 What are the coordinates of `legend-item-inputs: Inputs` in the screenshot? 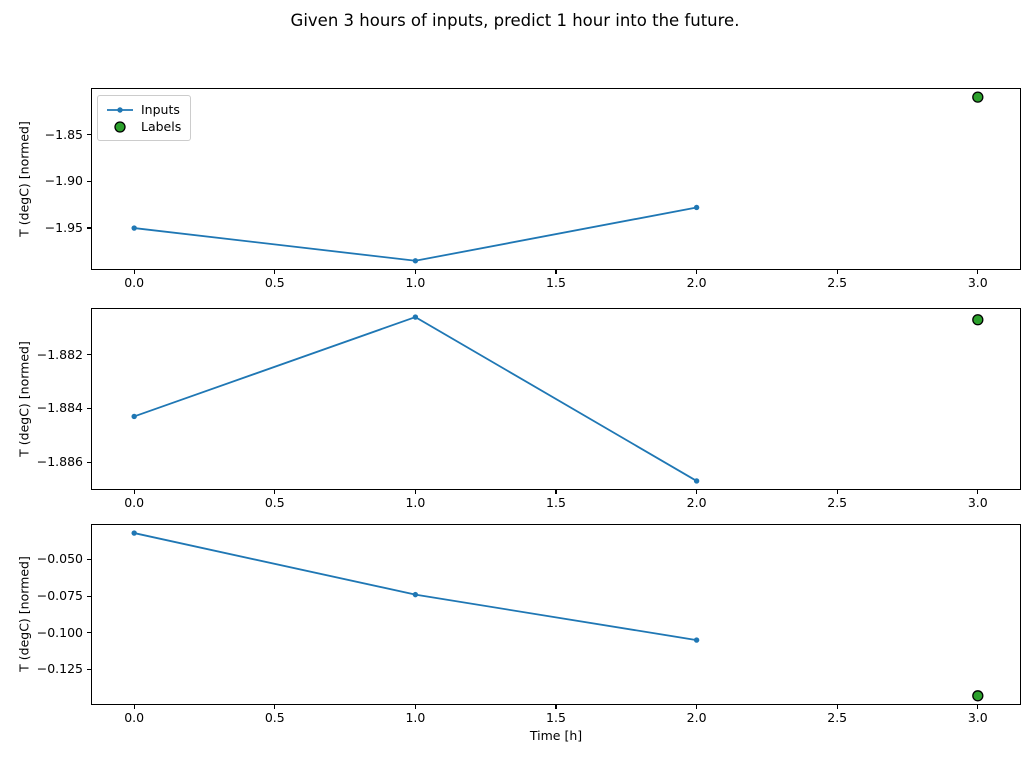 It's located at (143, 109).